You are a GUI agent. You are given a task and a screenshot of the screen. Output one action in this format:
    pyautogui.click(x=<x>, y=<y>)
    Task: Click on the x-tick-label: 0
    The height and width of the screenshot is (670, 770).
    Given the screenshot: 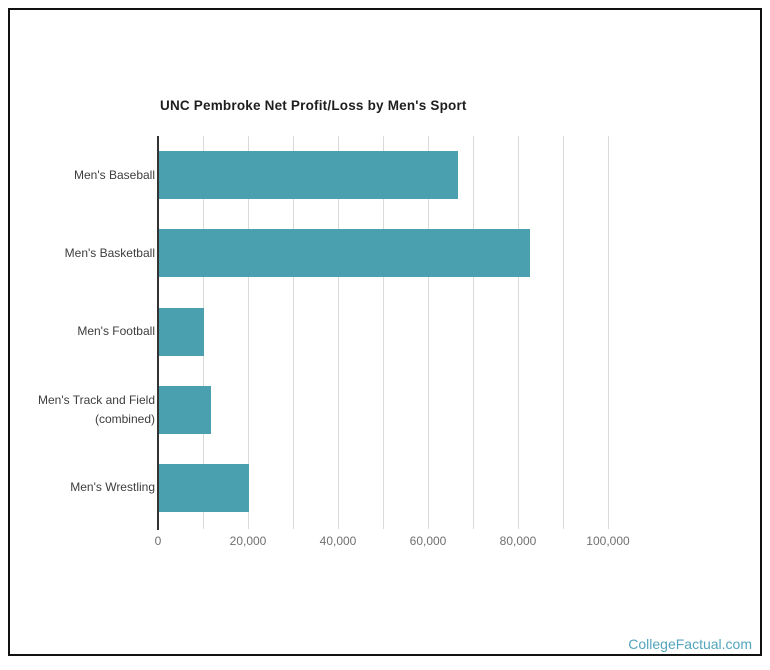 What is the action you would take?
    pyautogui.click(x=158, y=541)
    